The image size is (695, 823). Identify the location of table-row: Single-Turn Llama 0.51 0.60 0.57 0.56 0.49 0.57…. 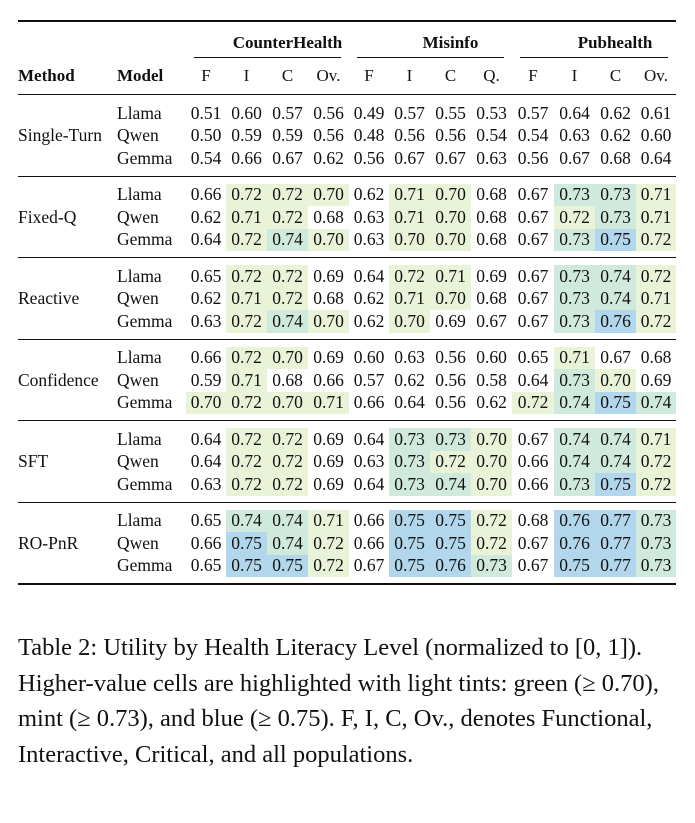
(347, 124).